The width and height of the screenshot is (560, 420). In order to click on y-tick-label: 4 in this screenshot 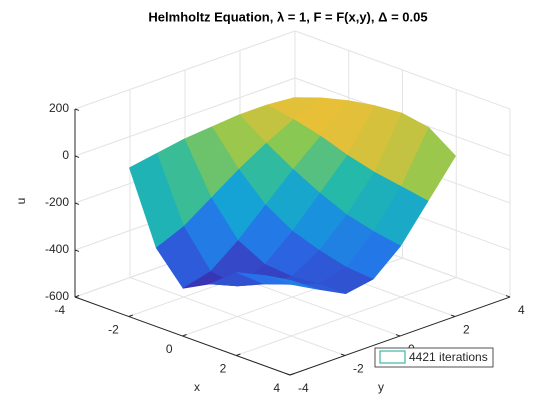, I will do `click(521, 310)`.